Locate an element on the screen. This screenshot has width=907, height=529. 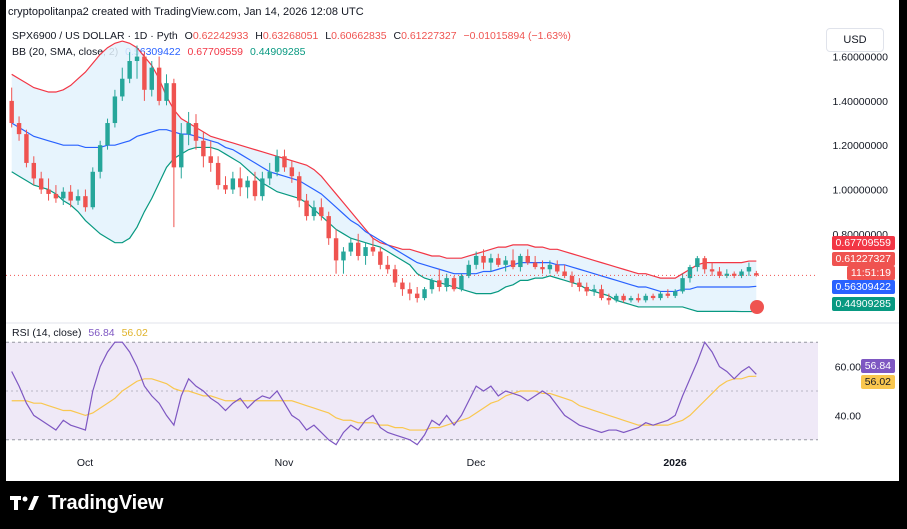
price-axis-tick-label: 1.00000000 is located at coordinates (861, 191).